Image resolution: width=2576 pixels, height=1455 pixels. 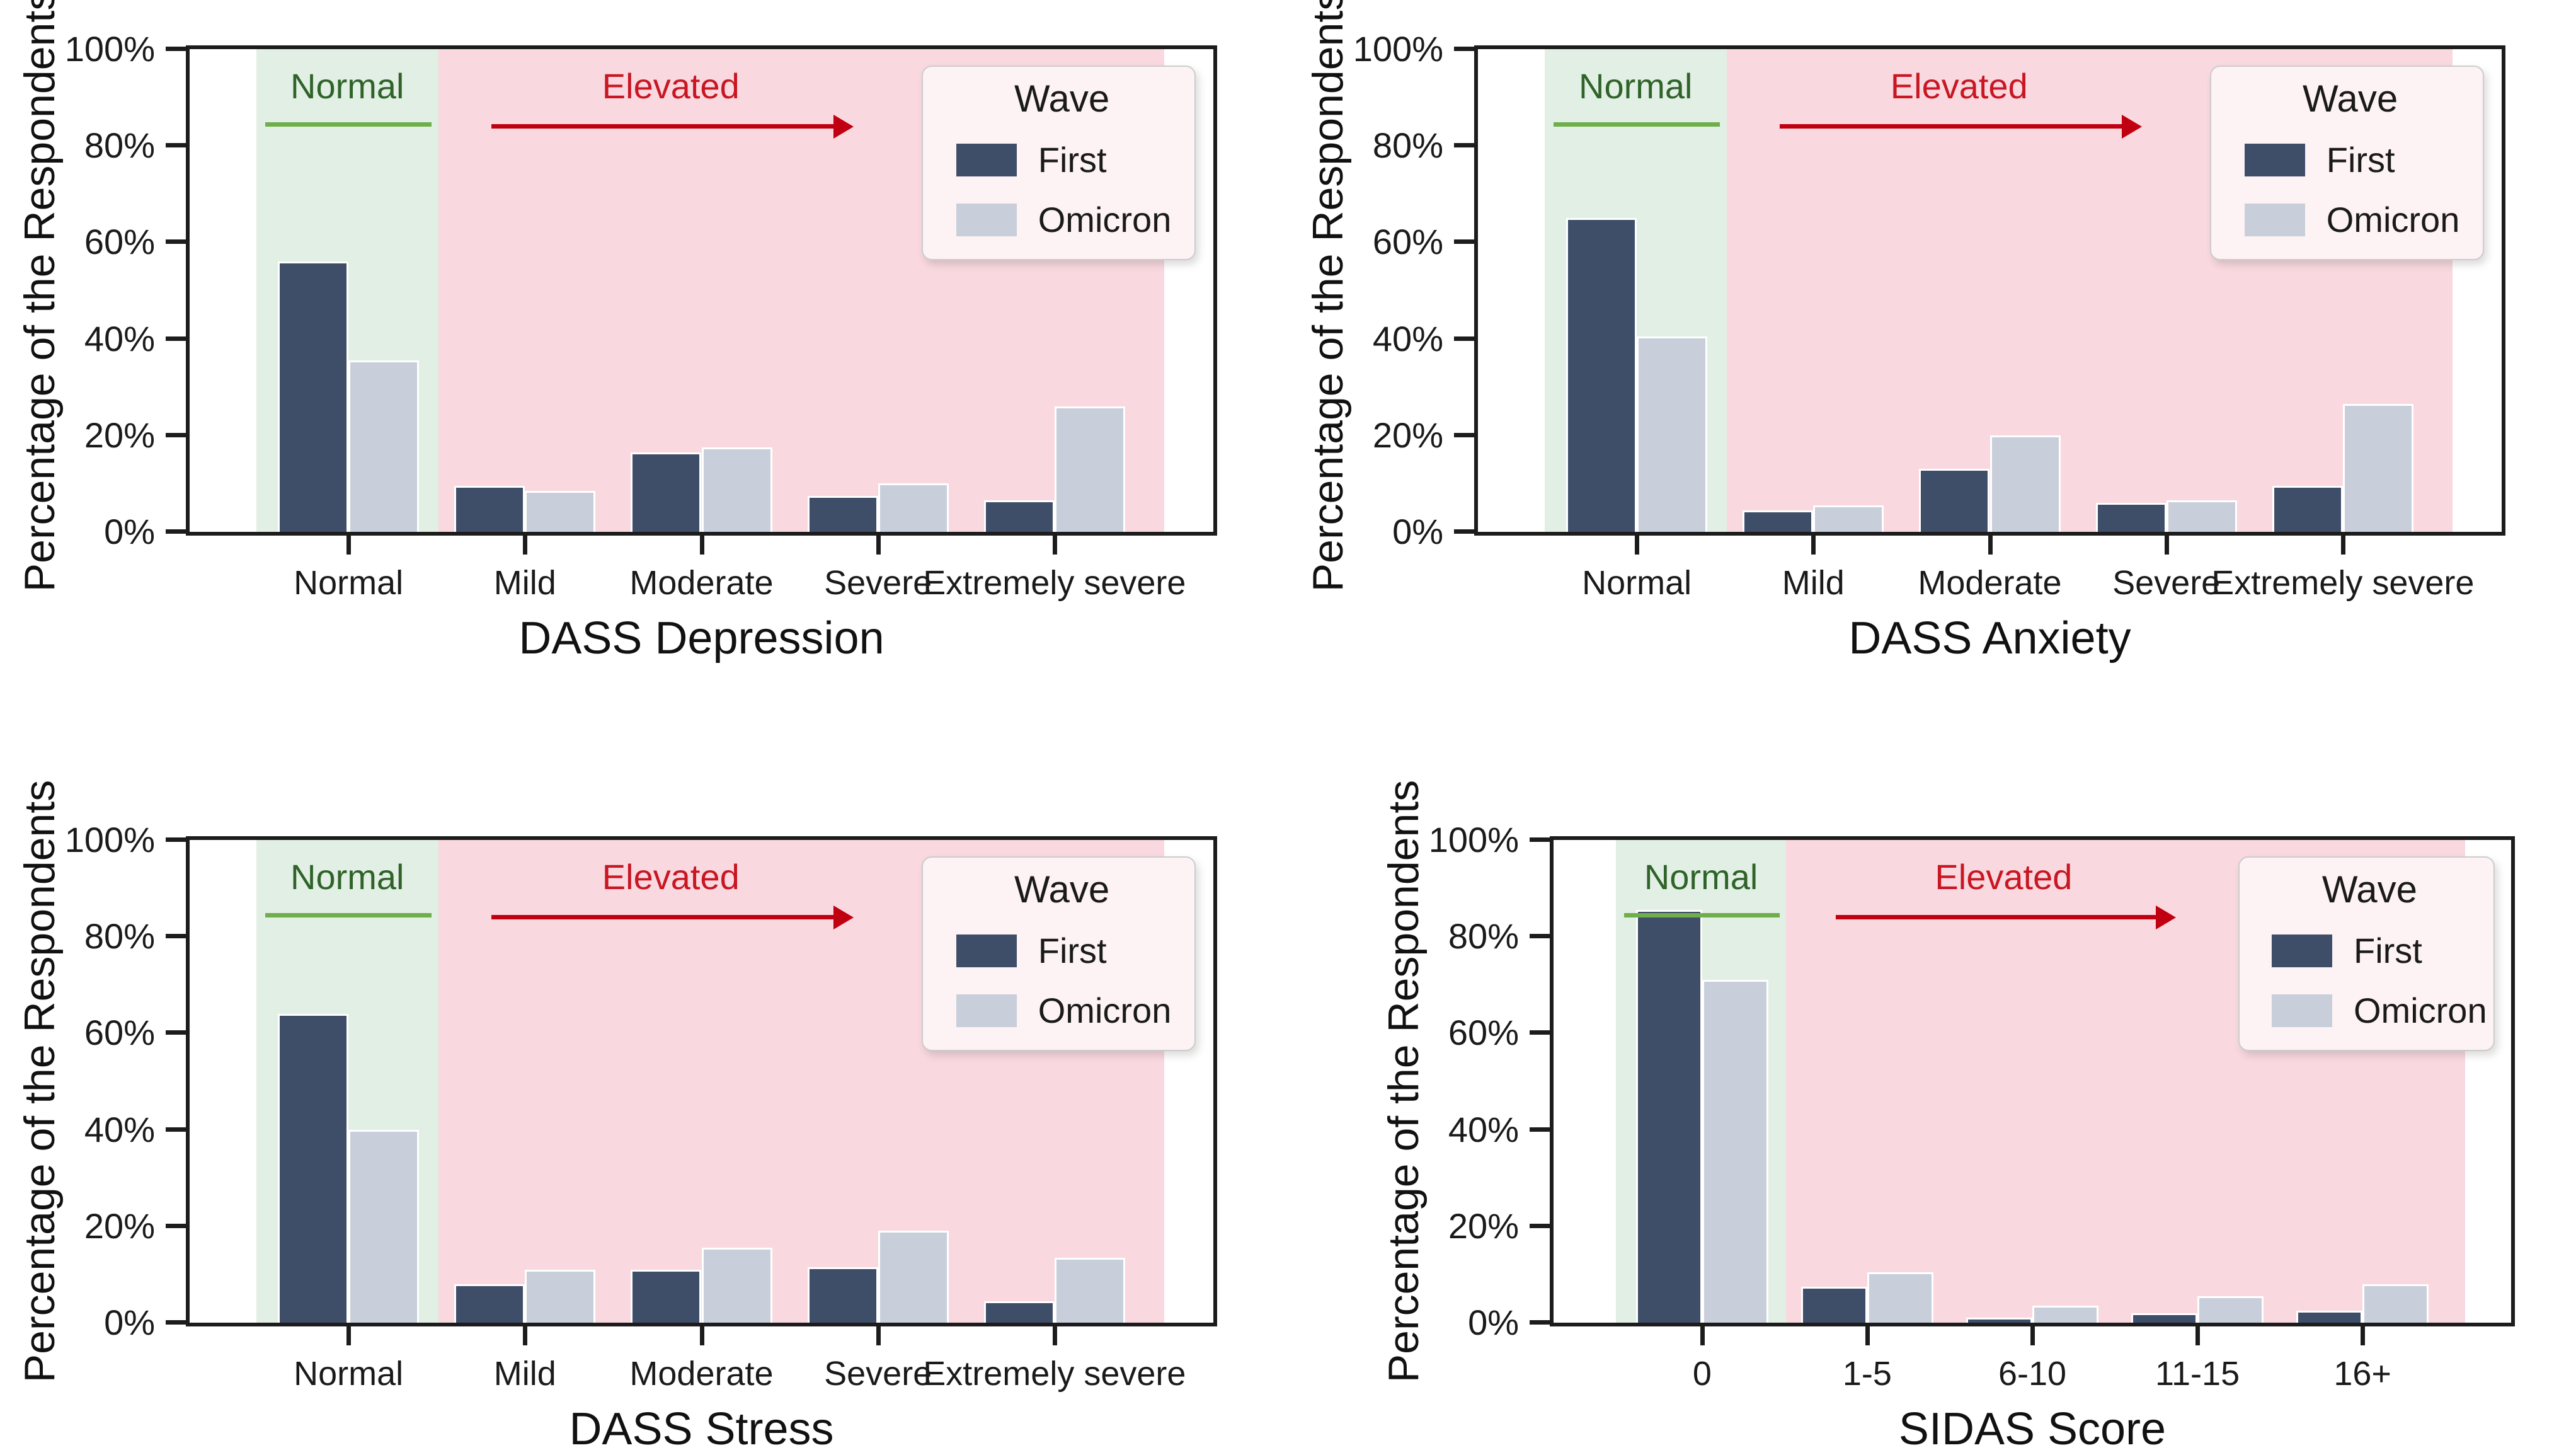 What do you see at coordinates (2363, 1335) in the screenshot?
I see `x-tick-mark-16-` at bounding box center [2363, 1335].